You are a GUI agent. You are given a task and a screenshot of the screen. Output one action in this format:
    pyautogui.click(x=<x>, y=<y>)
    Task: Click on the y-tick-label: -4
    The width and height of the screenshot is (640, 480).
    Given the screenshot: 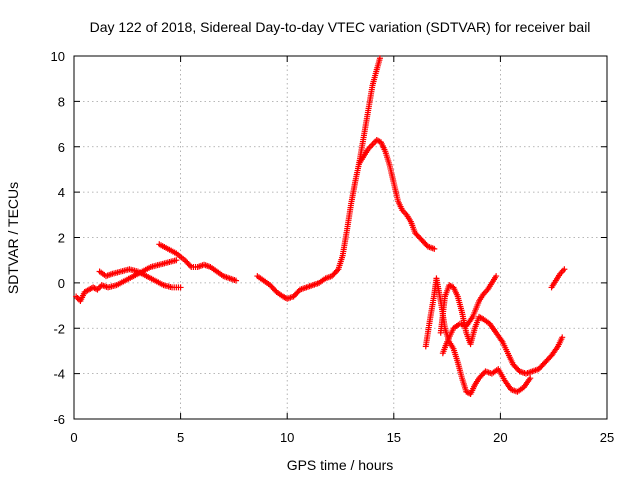 What is the action you would take?
    pyautogui.click(x=59, y=374)
    